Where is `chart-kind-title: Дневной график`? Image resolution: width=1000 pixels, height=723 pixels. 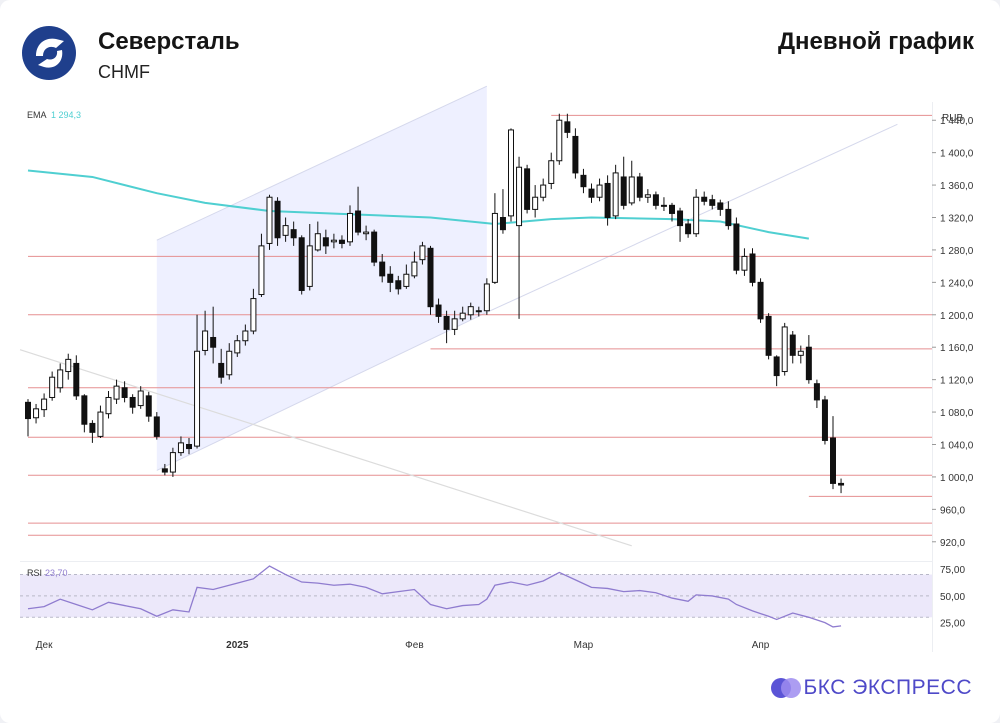 chart-kind-title: Дневной график is located at coordinates (875, 41).